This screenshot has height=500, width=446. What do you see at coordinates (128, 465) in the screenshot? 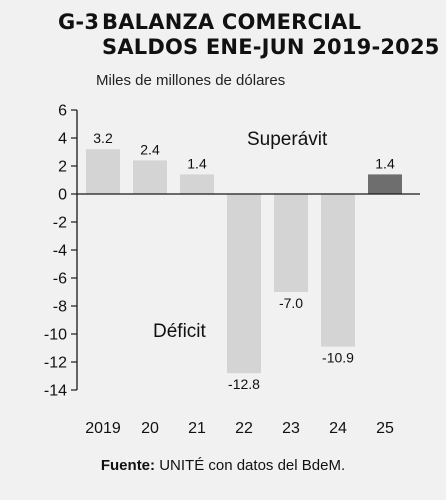
I see `source-label: Fuente:` at bounding box center [128, 465].